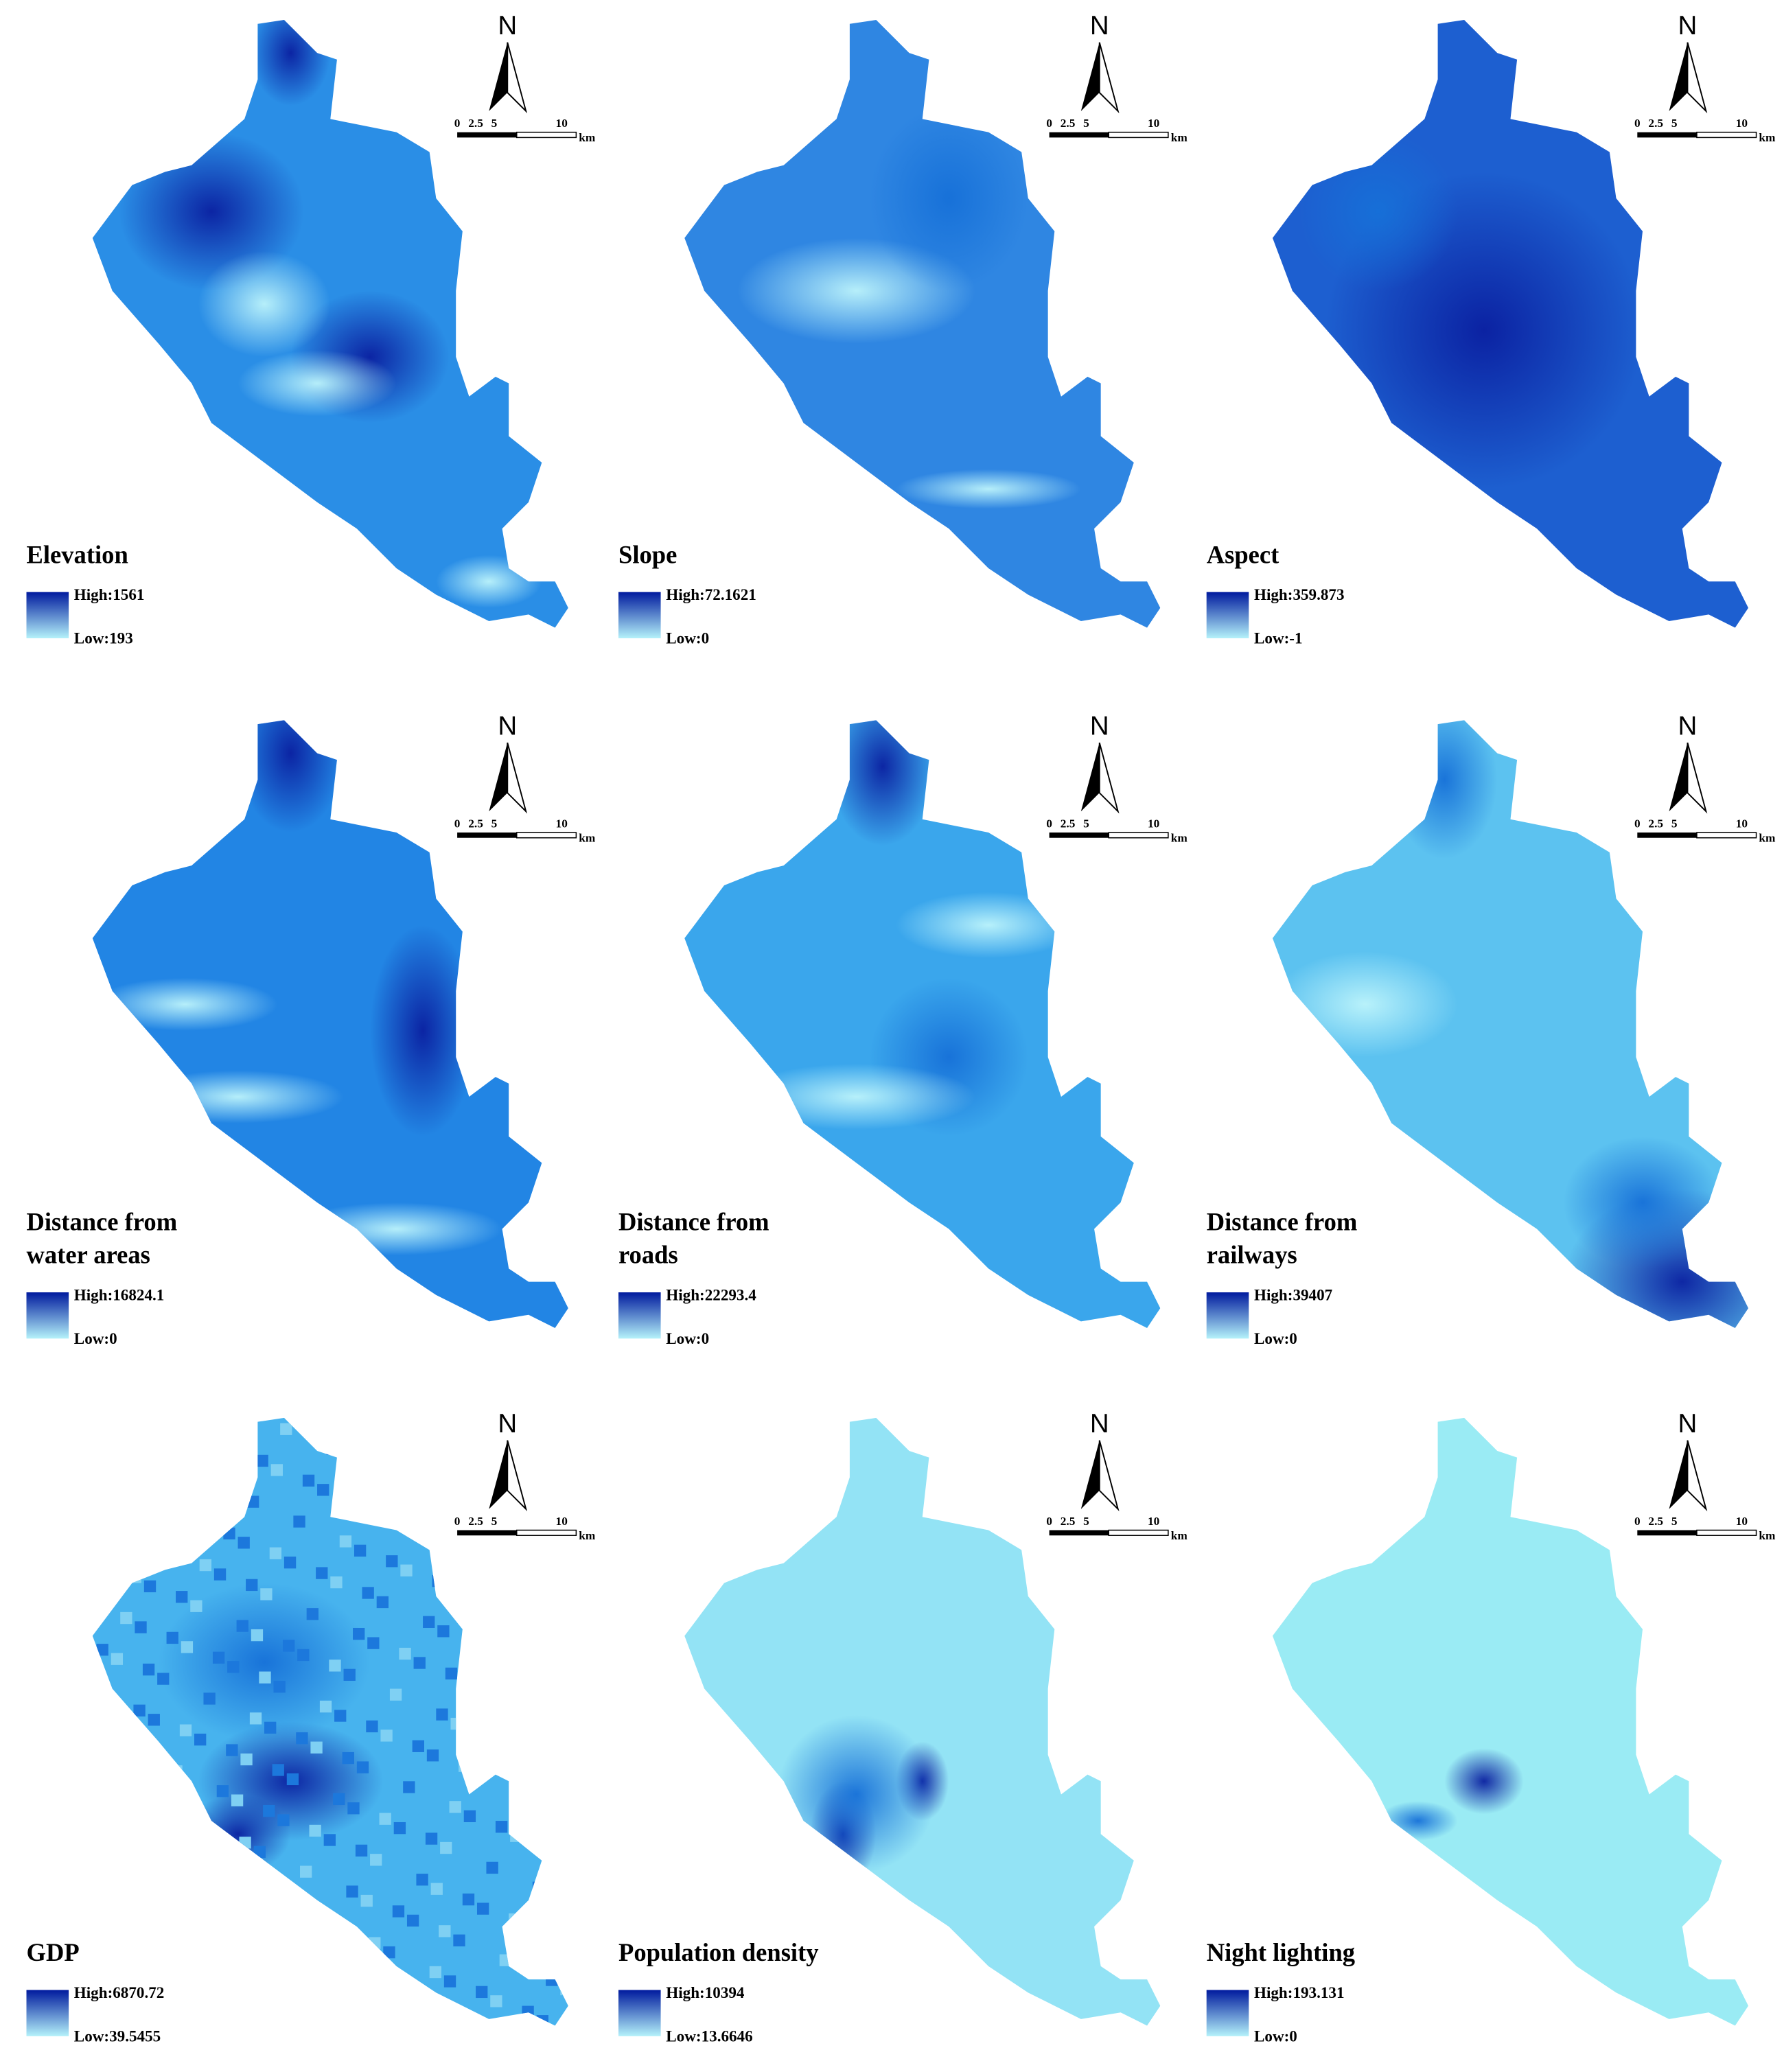  I want to click on scale-label: 10, so click(562, 1522).